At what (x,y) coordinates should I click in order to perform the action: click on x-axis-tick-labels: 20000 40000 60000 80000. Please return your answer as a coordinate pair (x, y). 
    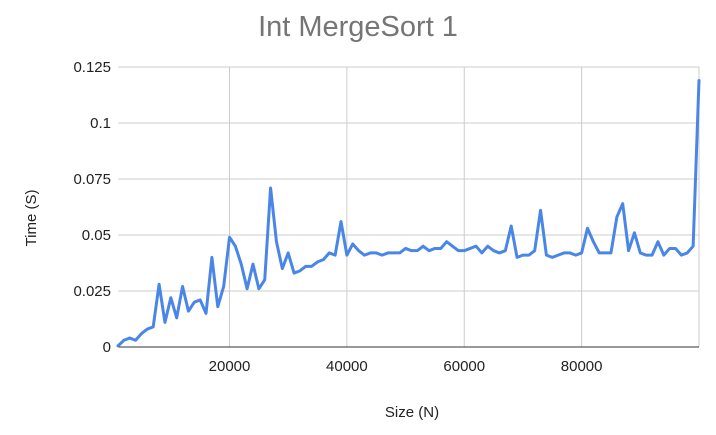
    Looking at the image, I should click on (406, 366).